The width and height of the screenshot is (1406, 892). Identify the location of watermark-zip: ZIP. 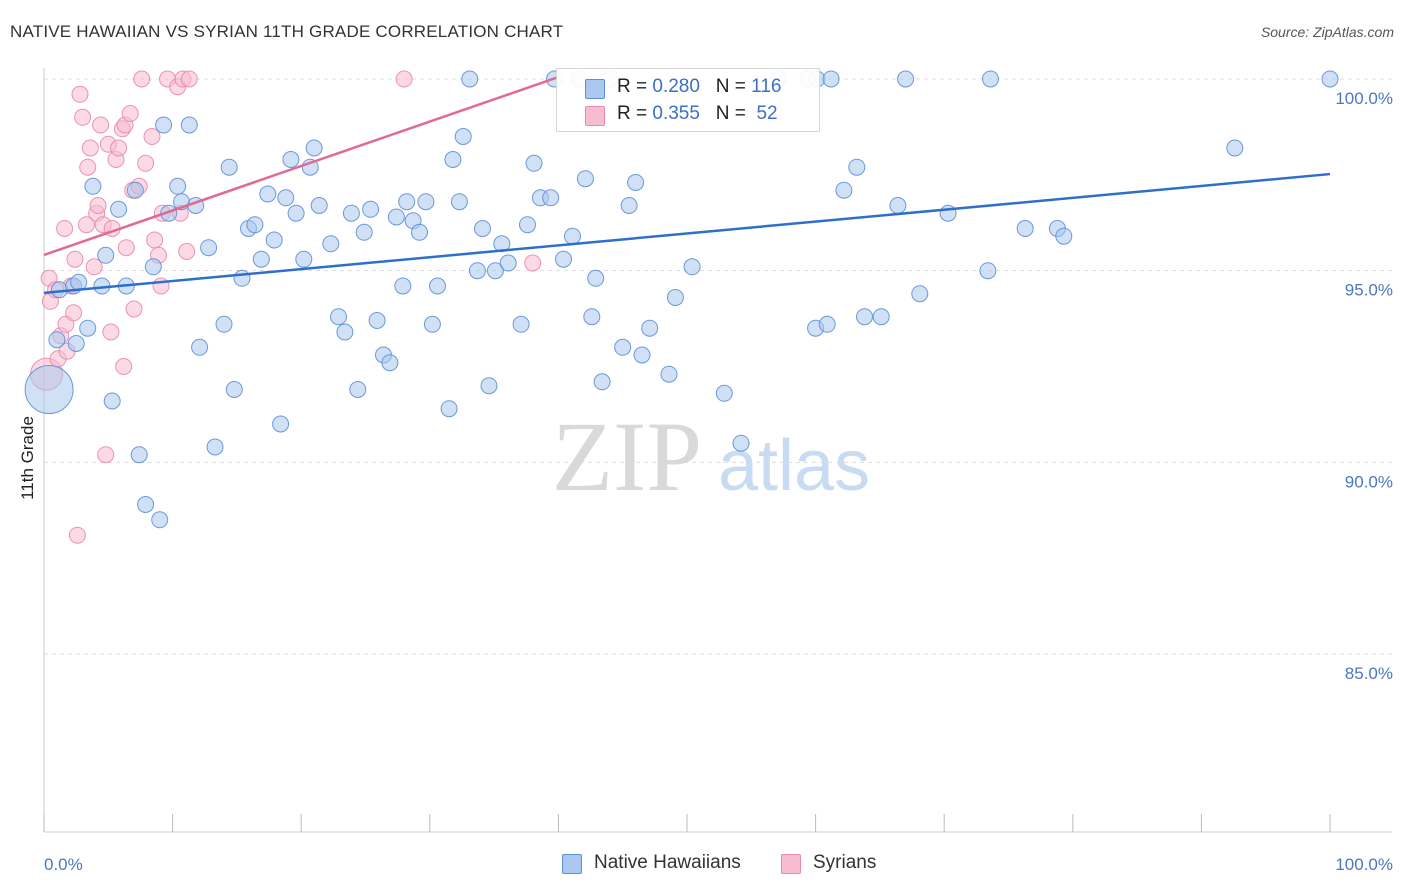
(627, 456).